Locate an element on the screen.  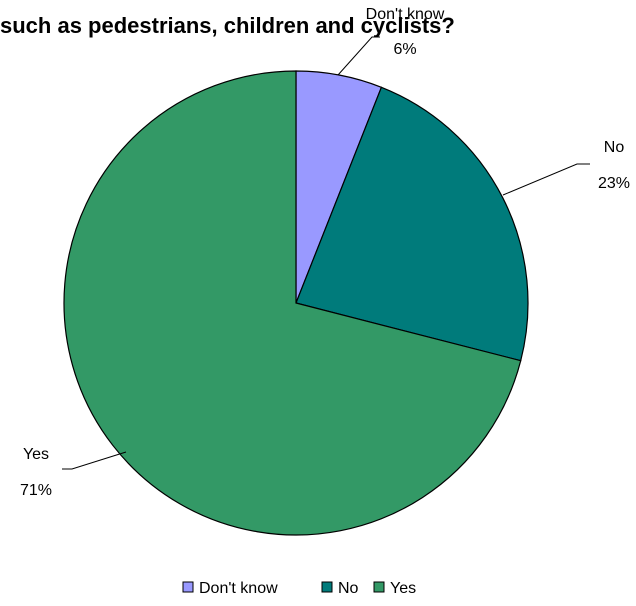
legend-label: Don't know is located at coordinates (238, 588).